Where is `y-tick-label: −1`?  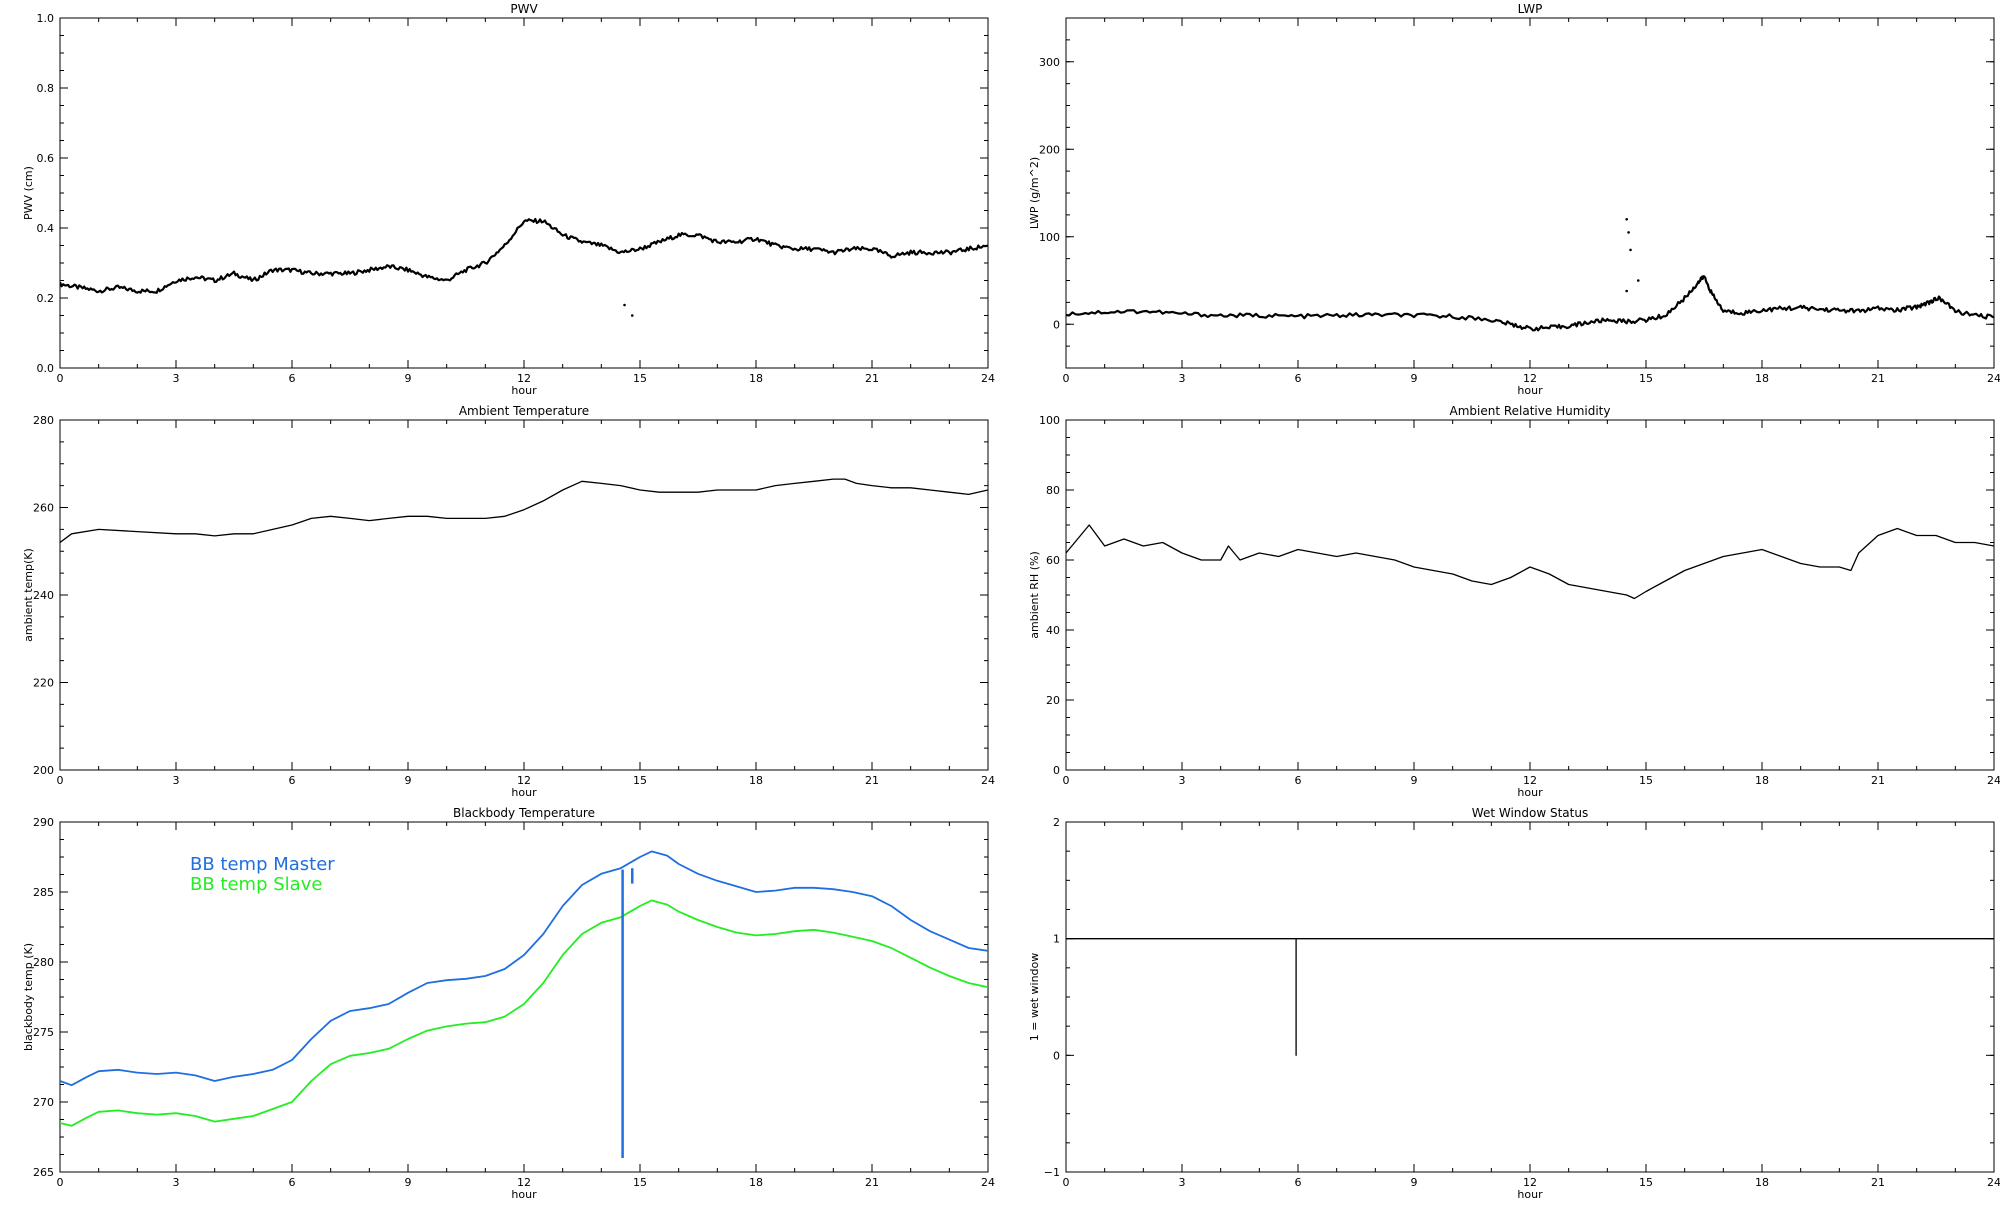
y-tick-label: −1 is located at coordinates (1052, 1172).